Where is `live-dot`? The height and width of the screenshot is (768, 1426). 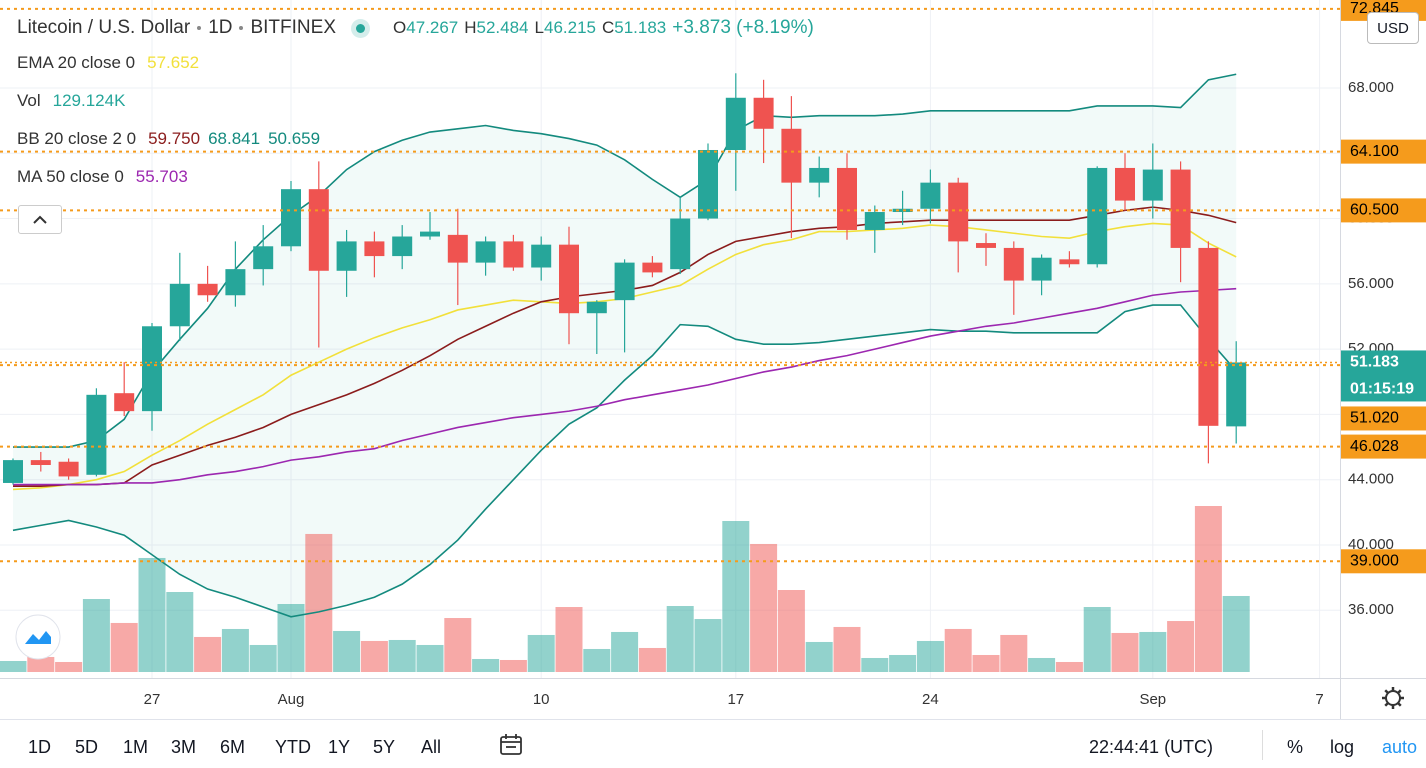
live-dot is located at coordinates (360, 28).